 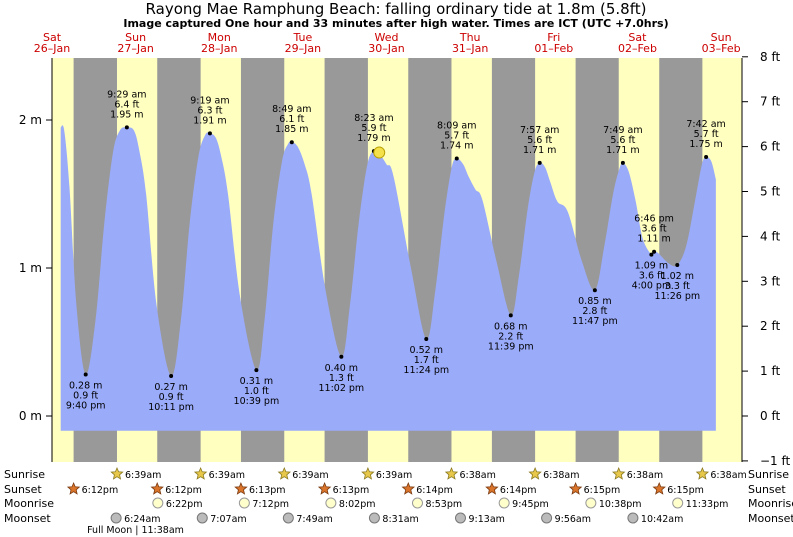 I want to click on tide-label: 0.40 m, so click(x=341, y=368).